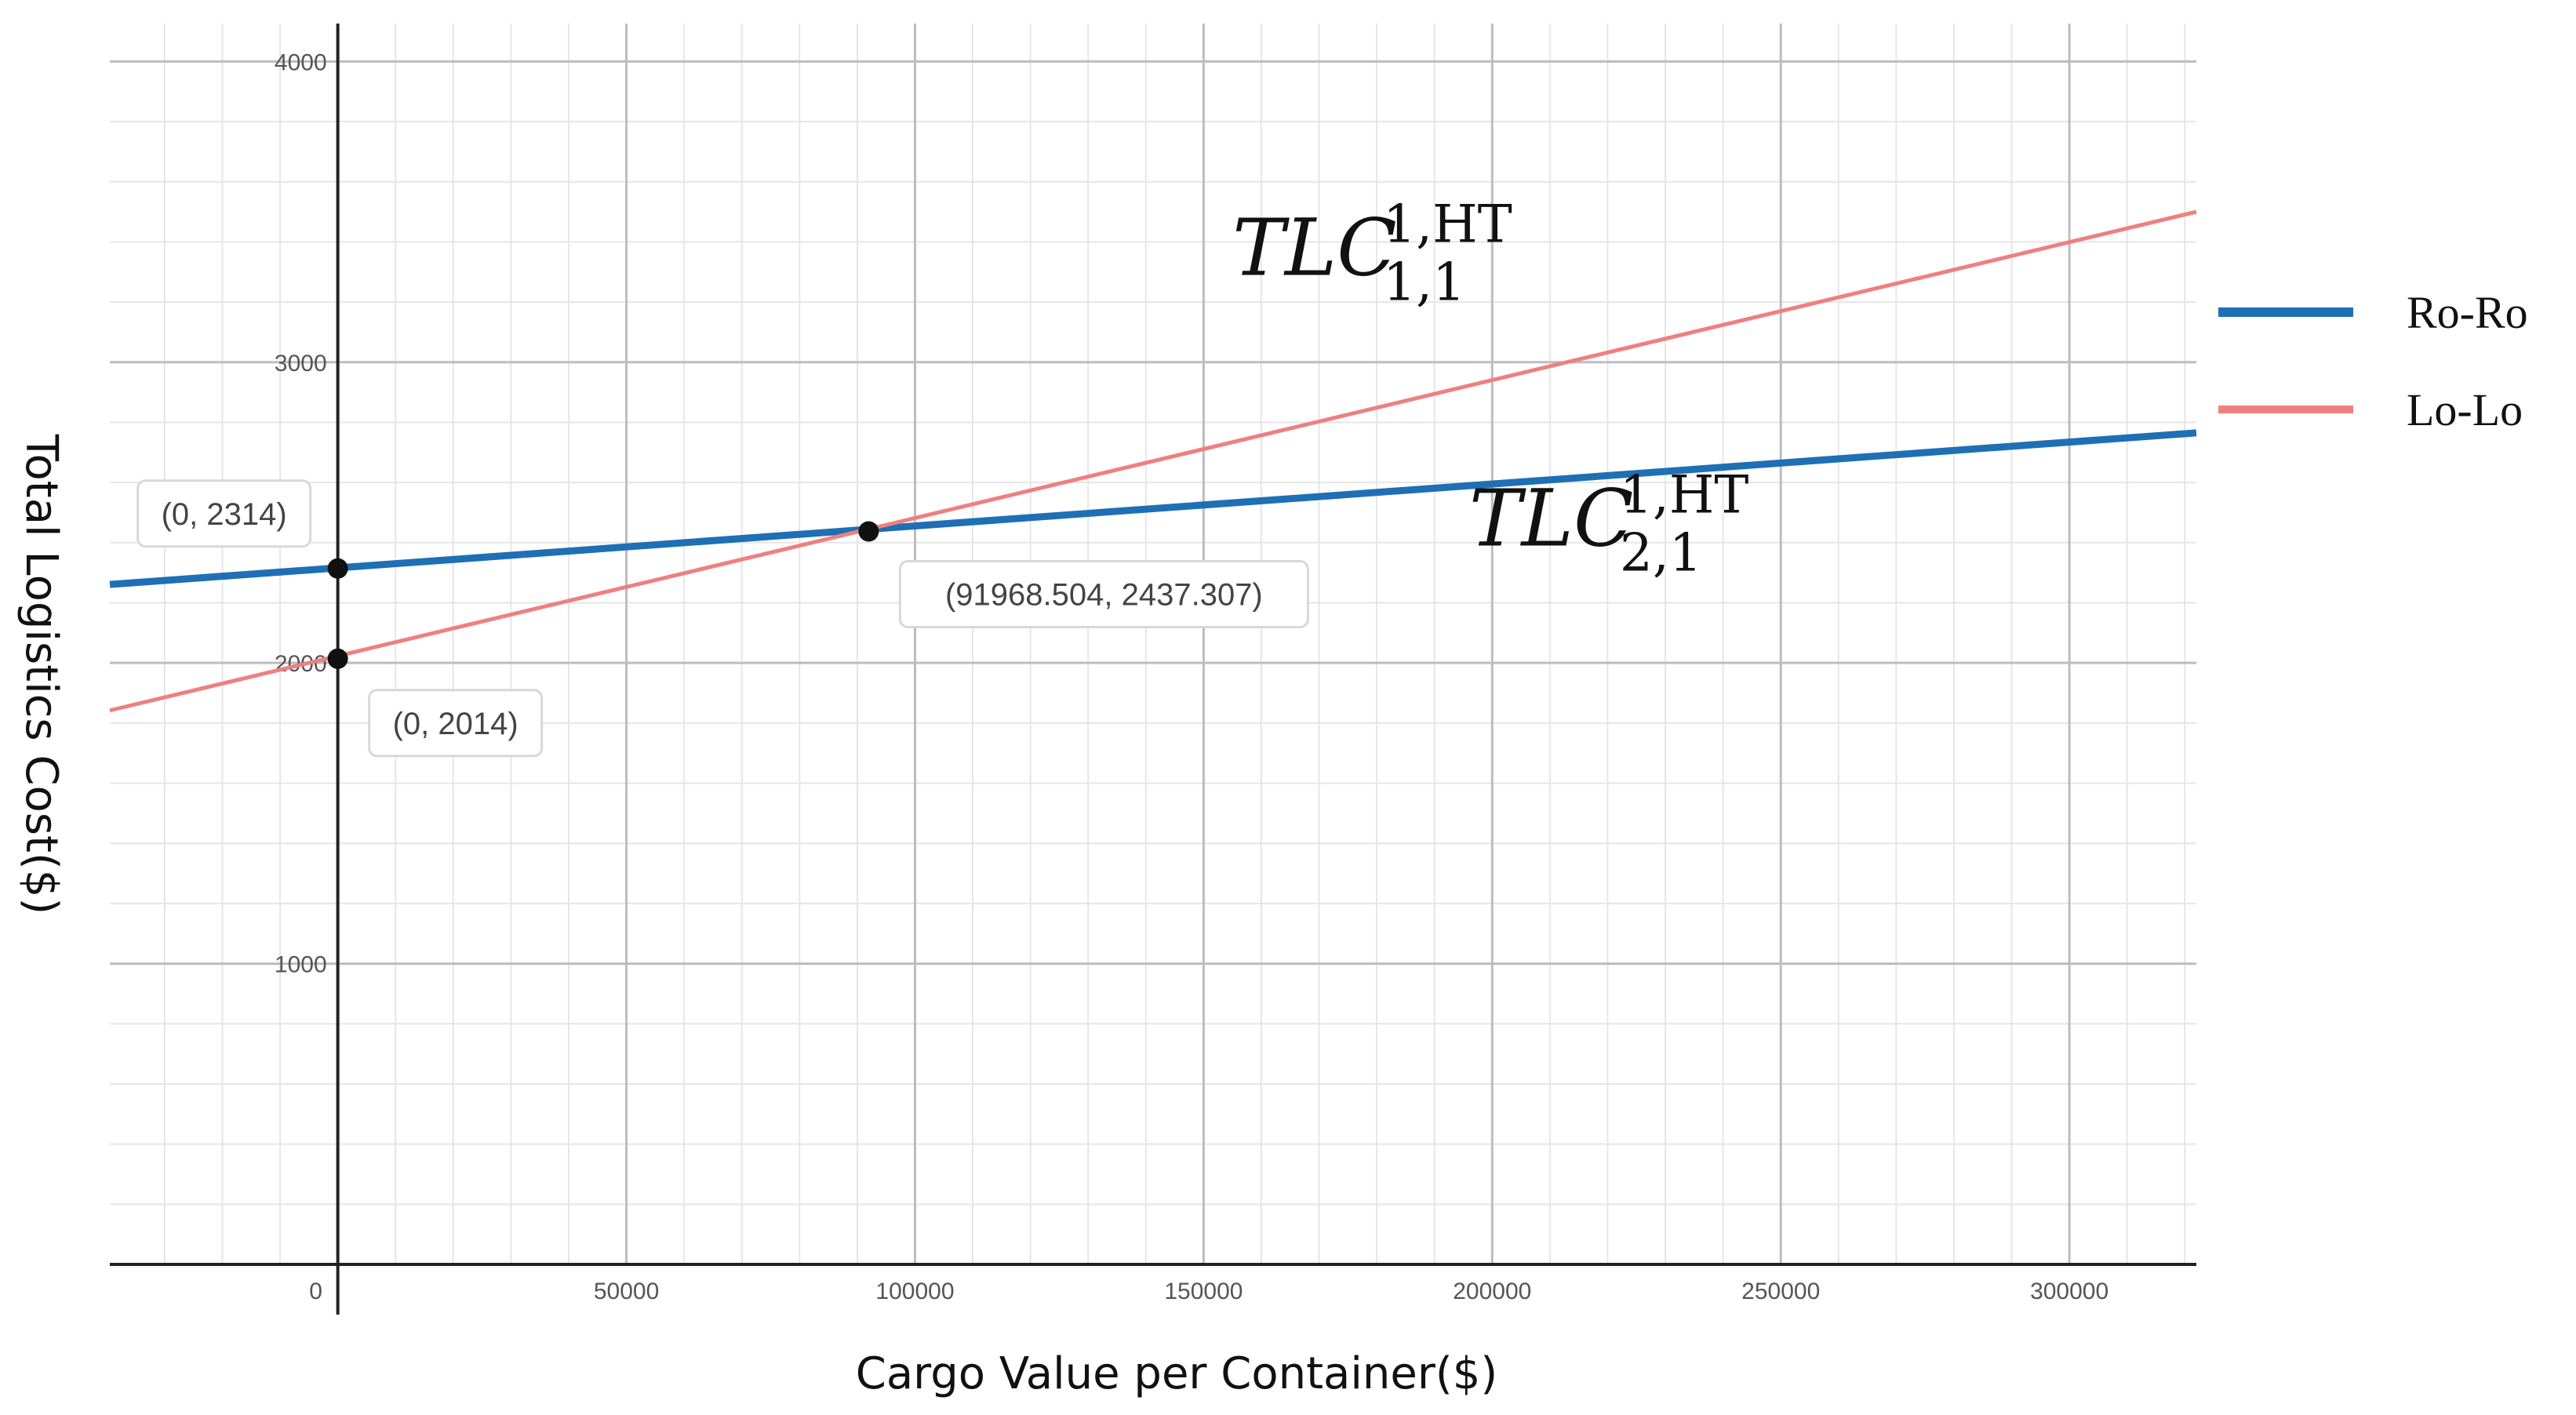 The image size is (2576, 1415). What do you see at coordinates (1661, 553) in the screenshot?
I see `formula-subscript: 2,1` at bounding box center [1661, 553].